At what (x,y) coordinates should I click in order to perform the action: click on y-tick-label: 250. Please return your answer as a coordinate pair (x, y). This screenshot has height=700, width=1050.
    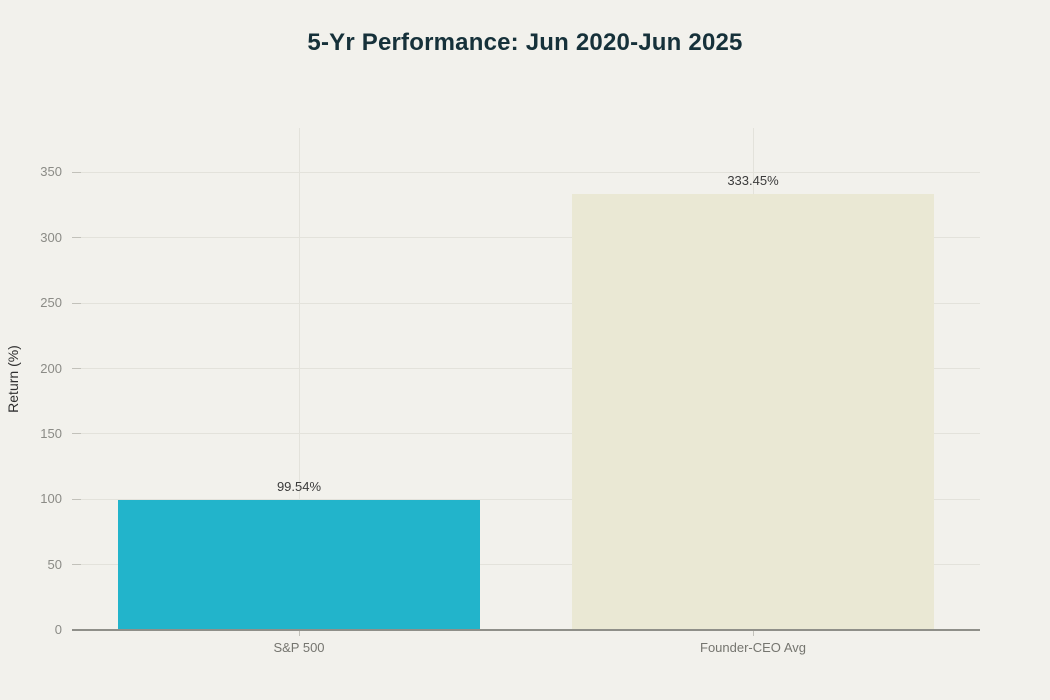
    Looking at the image, I should click on (51, 303).